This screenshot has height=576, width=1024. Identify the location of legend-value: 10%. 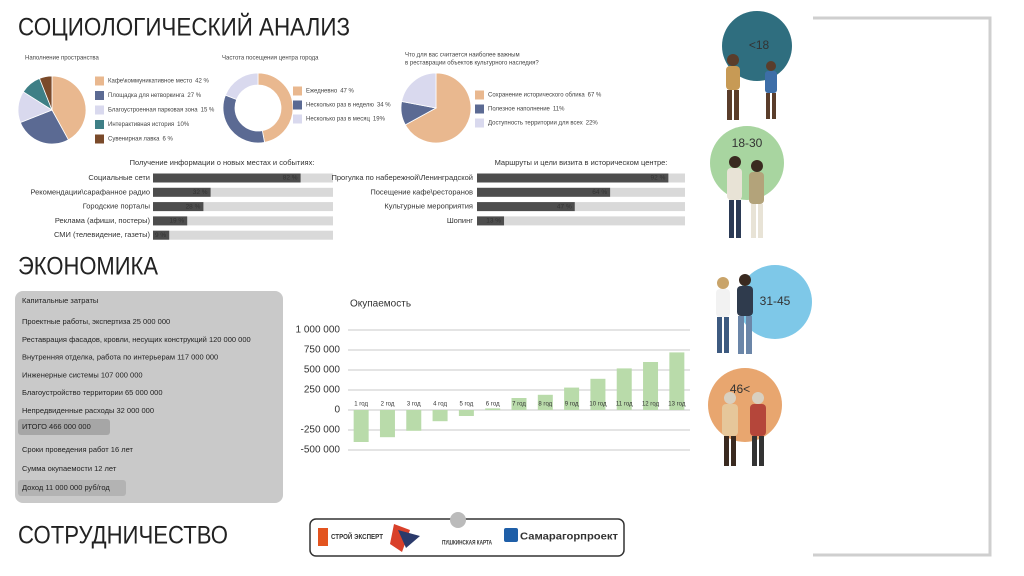
(183, 125).